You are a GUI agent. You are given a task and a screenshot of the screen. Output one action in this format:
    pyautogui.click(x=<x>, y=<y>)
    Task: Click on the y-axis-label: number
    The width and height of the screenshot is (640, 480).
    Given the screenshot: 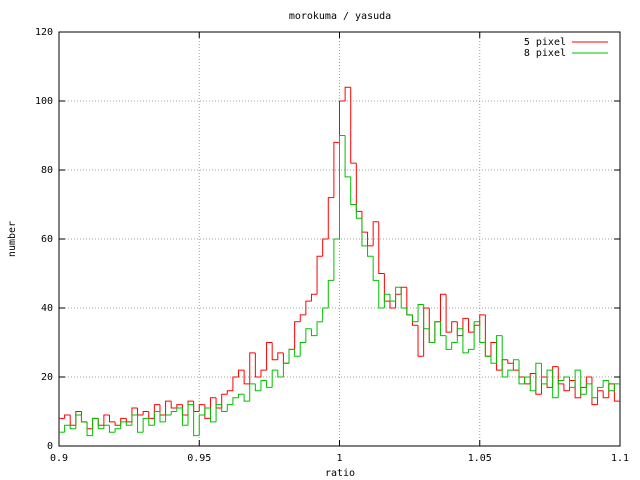 What is the action you would take?
    pyautogui.click(x=12, y=239)
    